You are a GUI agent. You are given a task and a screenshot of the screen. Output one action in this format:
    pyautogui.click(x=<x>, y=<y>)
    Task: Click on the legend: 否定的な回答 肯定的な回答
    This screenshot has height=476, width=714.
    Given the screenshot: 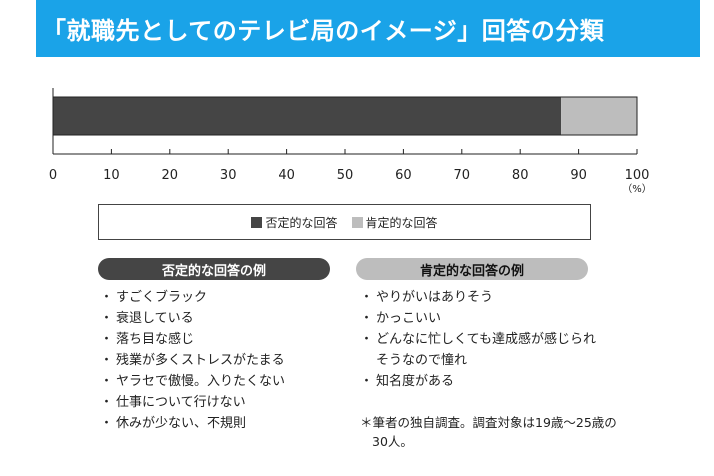 What is the action you would take?
    pyautogui.click(x=344, y=222)
    